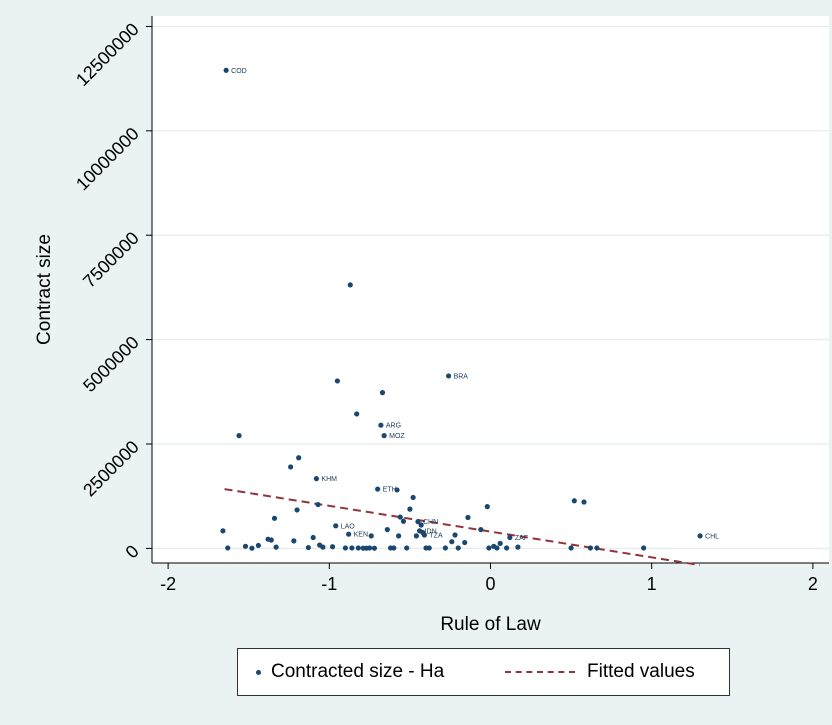 The width and height of the screenshot is (832, 725). Describe the element at coordinates (132, 551) in the screenshot. I see `y-tick-label: 0` at that location.